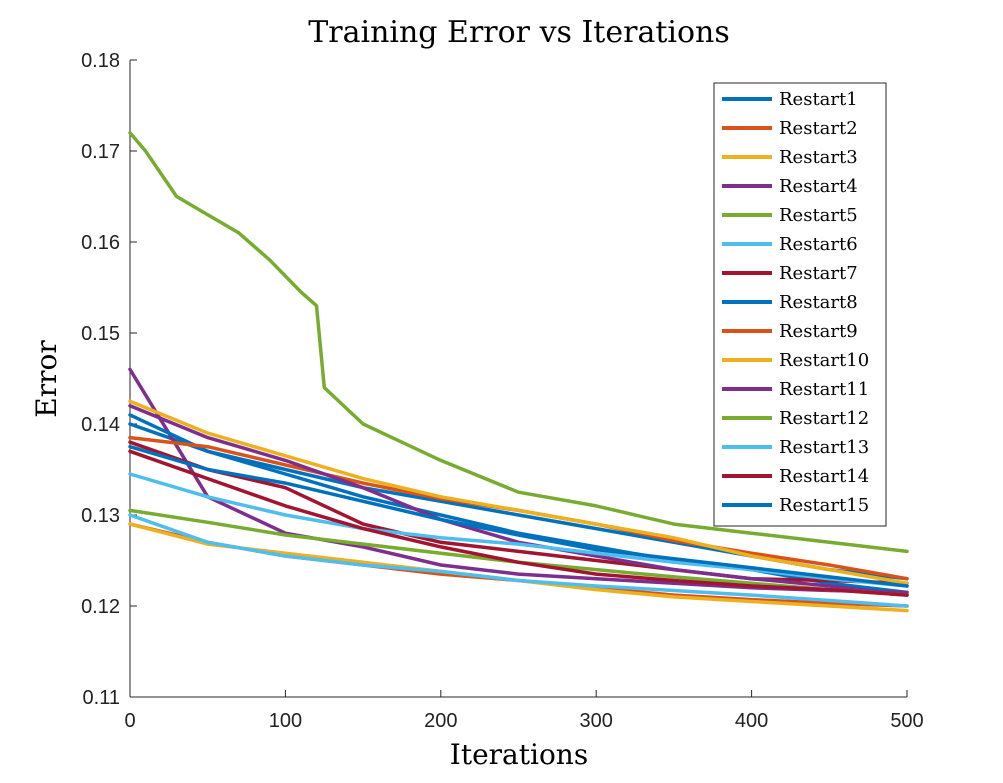 The width and height of the screenshot is (1003, 783). Describe the element at coordinates (824, 360) in the screenshot. I see `legend-entry: Restart10` at that location.